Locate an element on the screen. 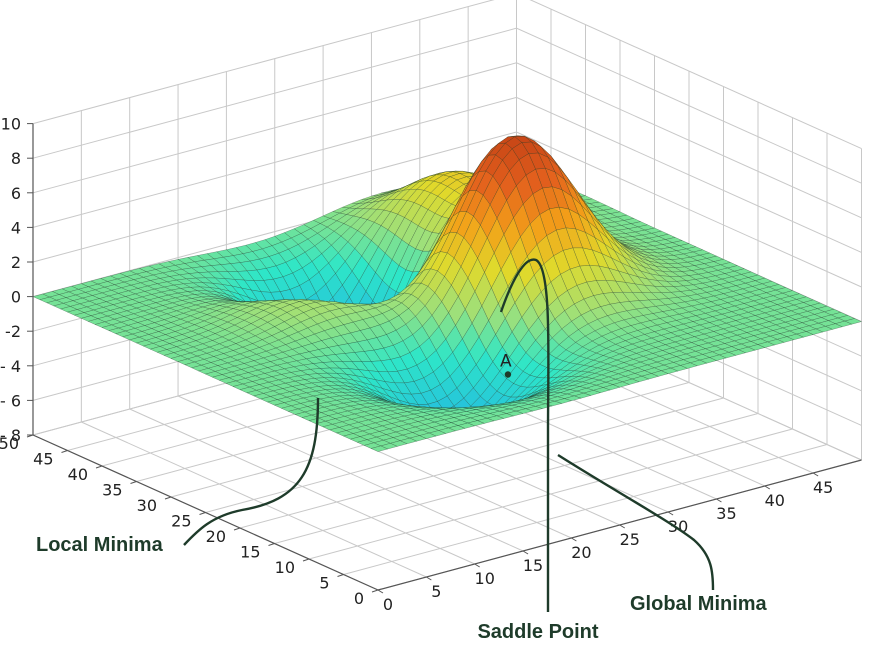  x-tick-label: 5 is located at coordinates (436, 591).